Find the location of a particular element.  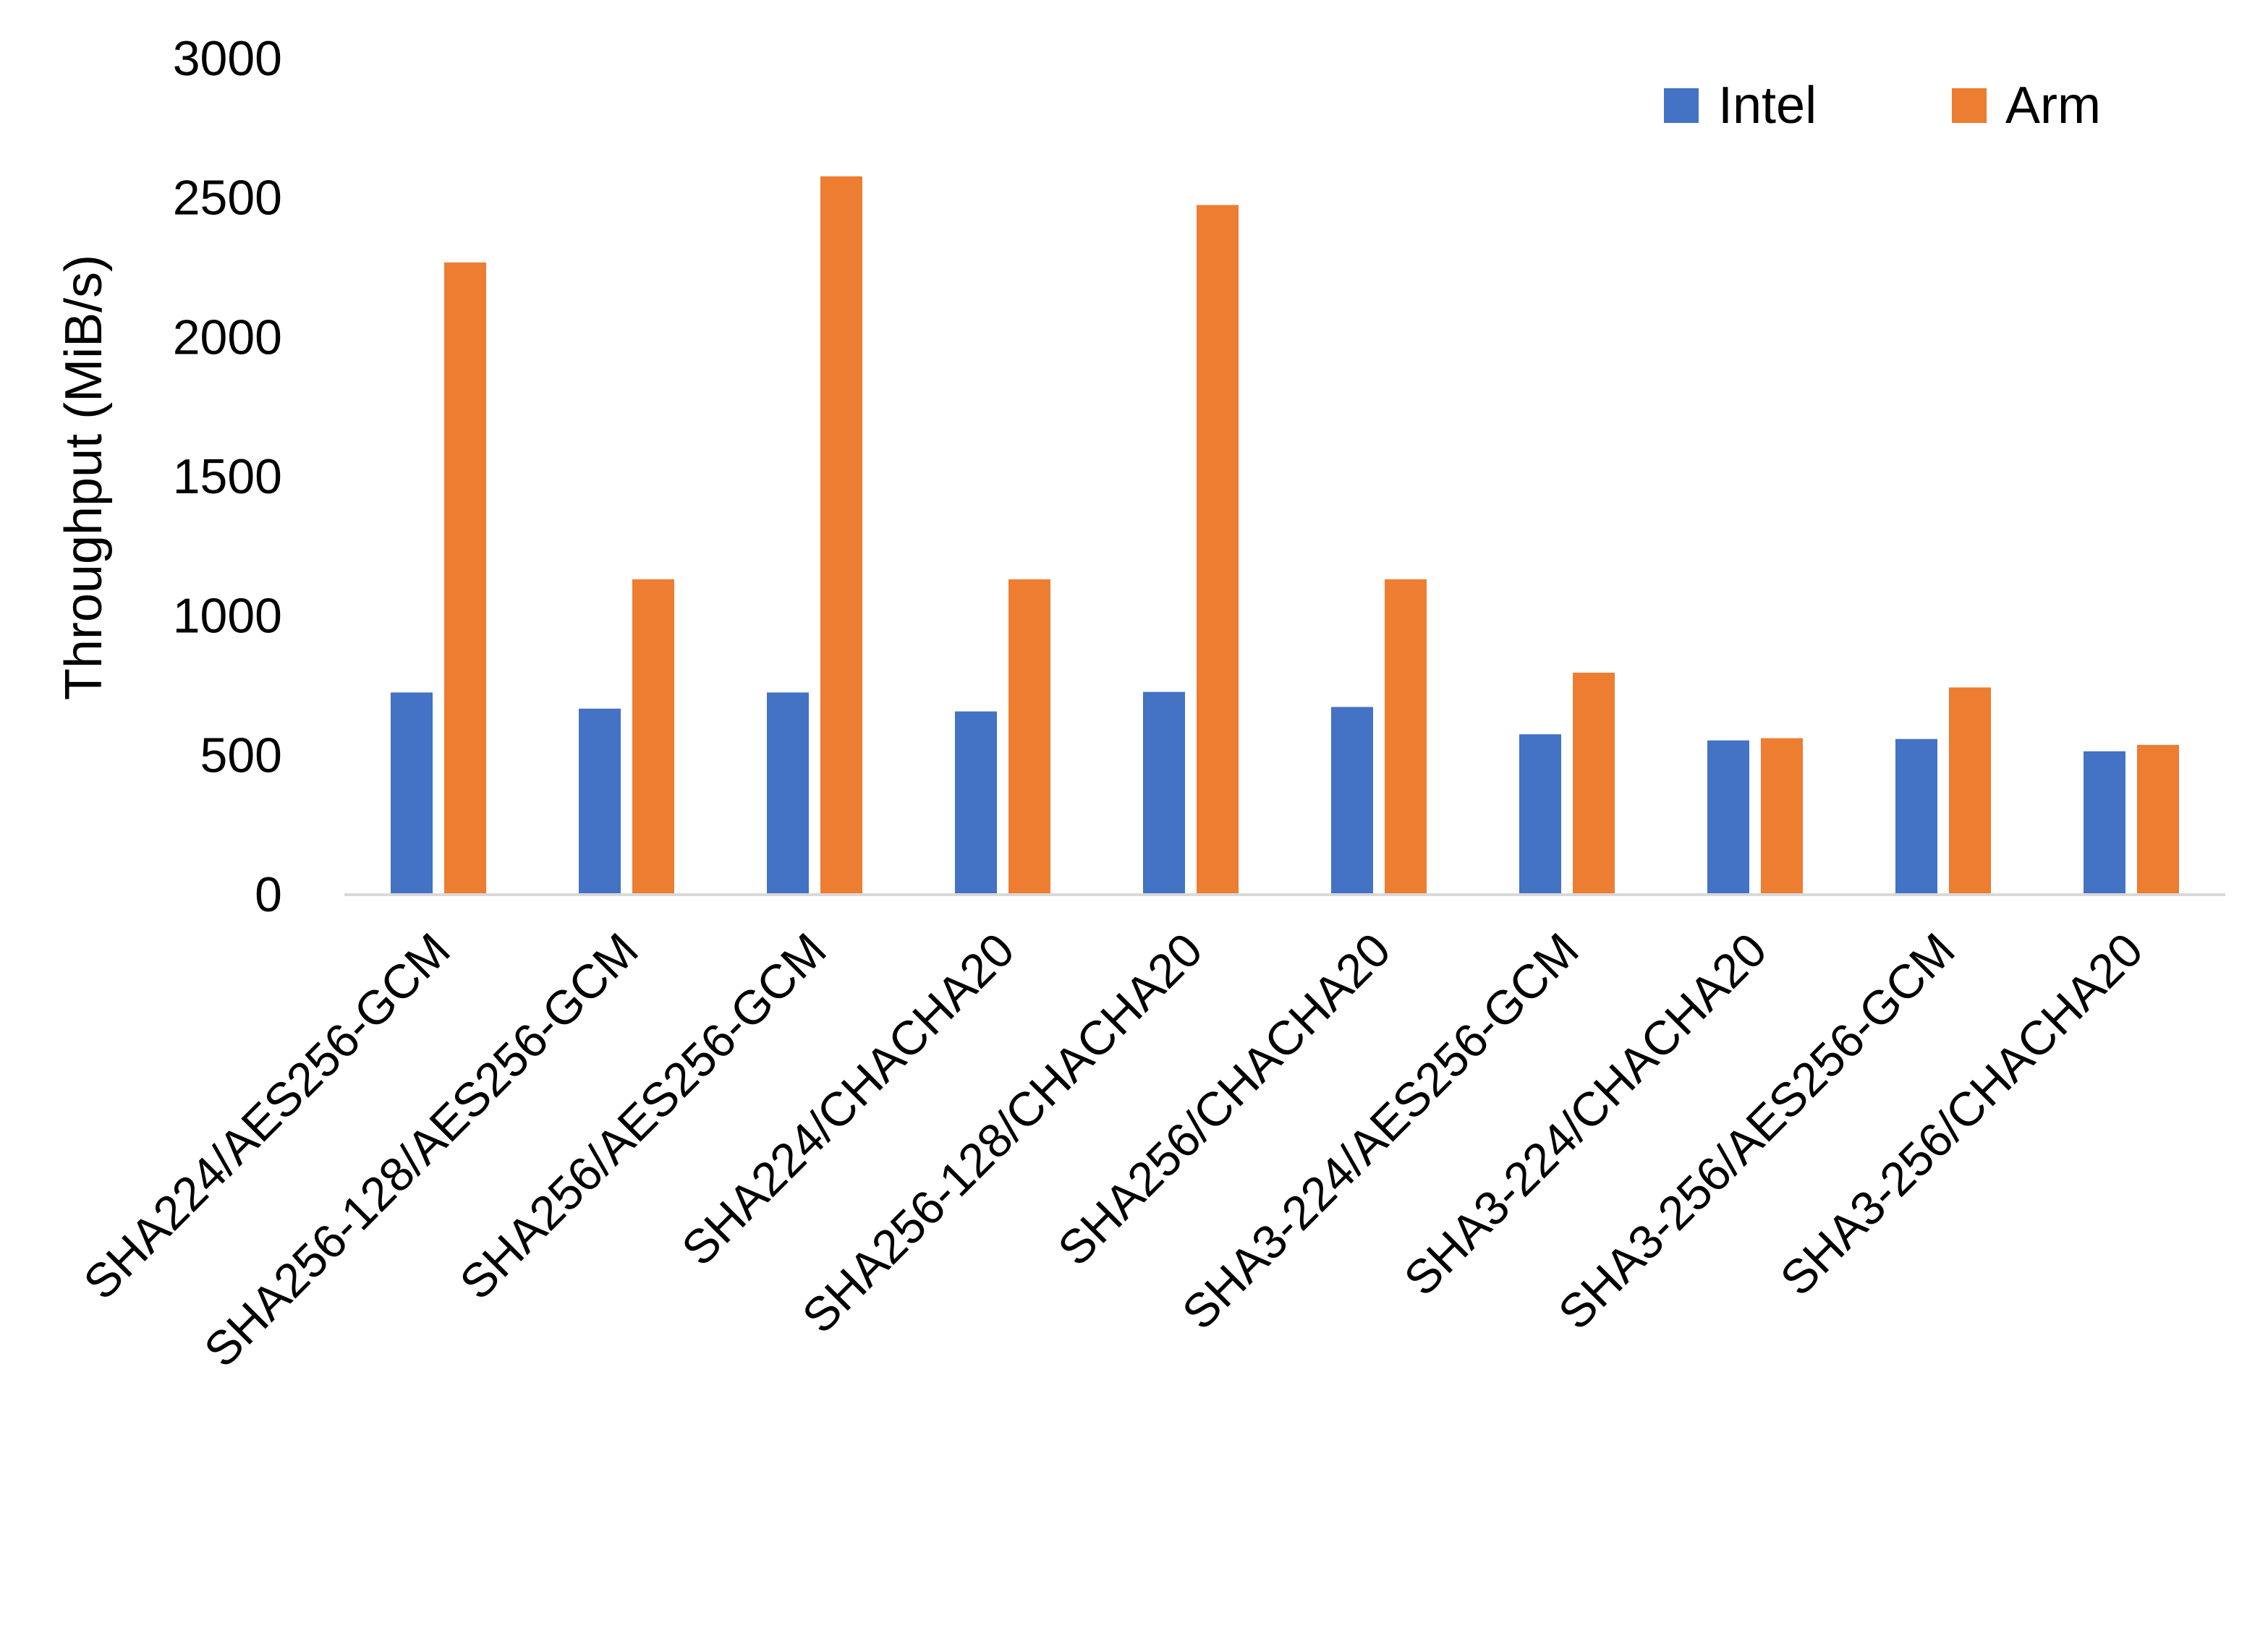

x-tick-label: SHA3-256/CHACHA20 is located at coordinates (1961, 1114).